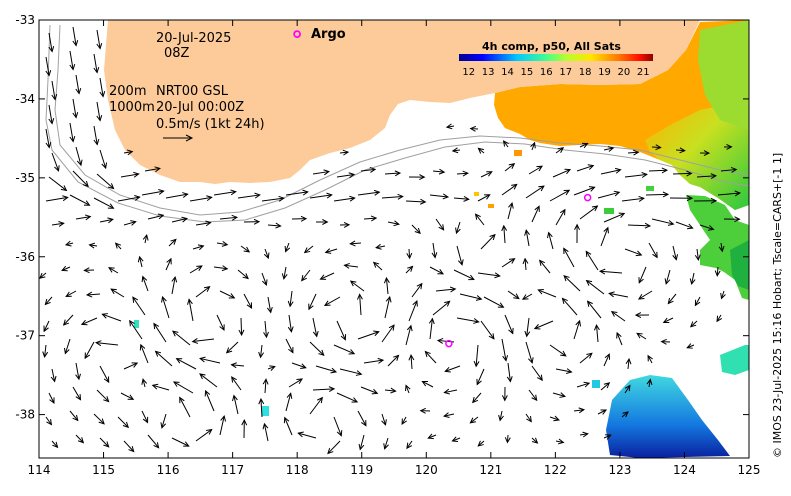 This screenshot has height=496, width=791. I want to click on argo-legend-label: Argo, so click(328, 34).